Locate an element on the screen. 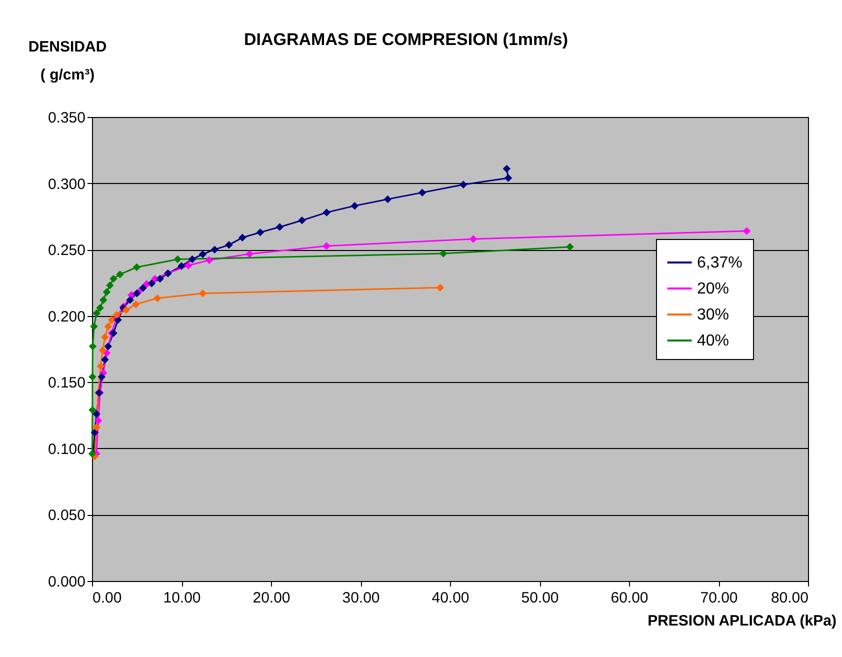  y-tick-label: 0.250 is located at coordinates (67, 251).